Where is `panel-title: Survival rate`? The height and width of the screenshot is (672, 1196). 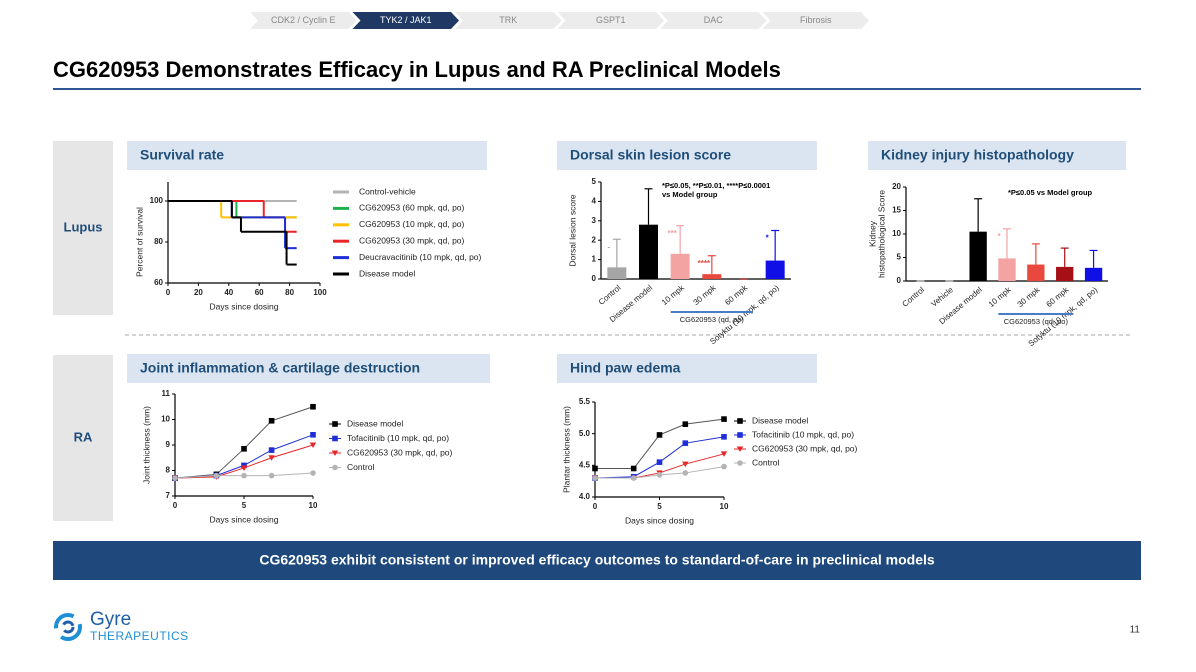 panel-title: Survival rate is located at coordinates (182, 155).